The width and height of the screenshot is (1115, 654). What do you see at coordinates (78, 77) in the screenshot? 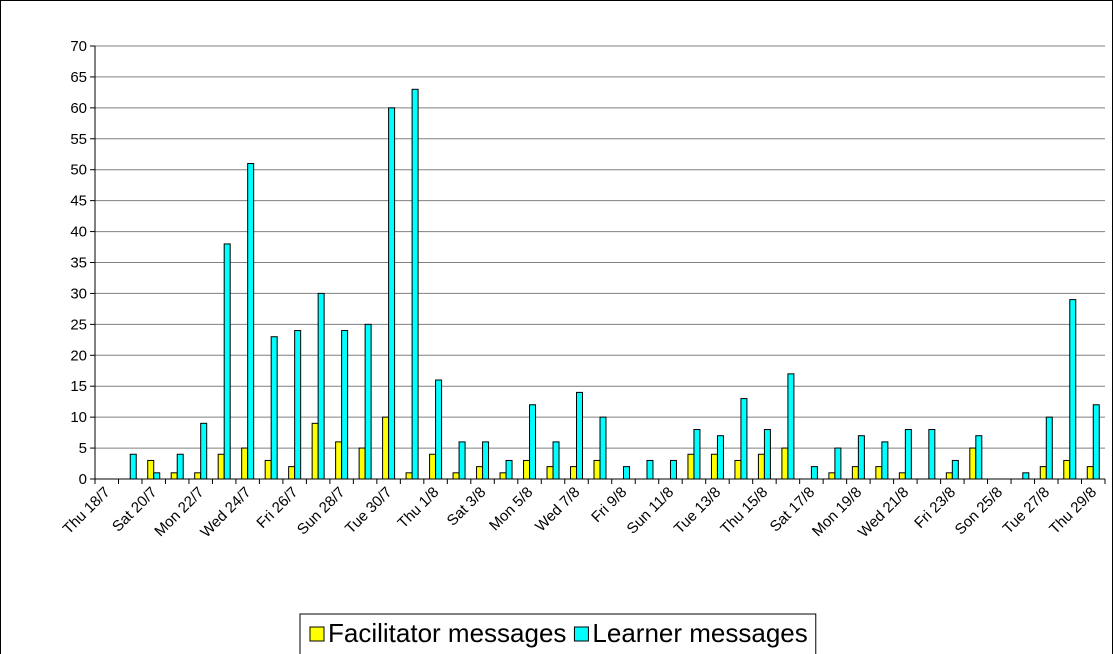
I see `y-tick-label: 65` at bounding box center [78, 77].